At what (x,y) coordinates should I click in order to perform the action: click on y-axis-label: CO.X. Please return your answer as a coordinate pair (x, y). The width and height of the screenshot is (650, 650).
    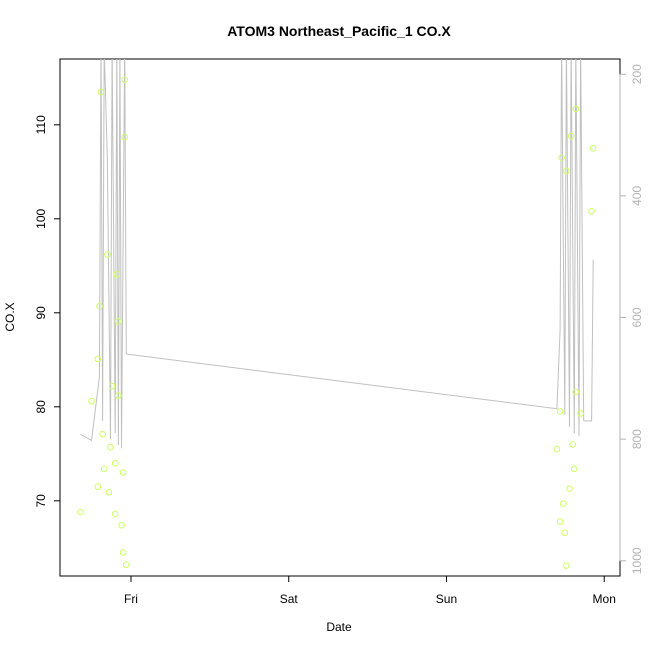
    Looking at the image, I should click on (10, 316).